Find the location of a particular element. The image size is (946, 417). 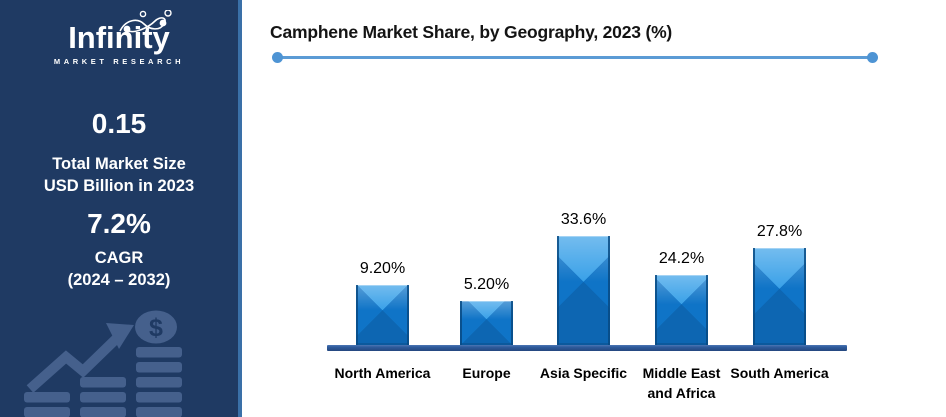

cagr-label-line2: (2024 – 2032) is located at coordinates (119, 279).